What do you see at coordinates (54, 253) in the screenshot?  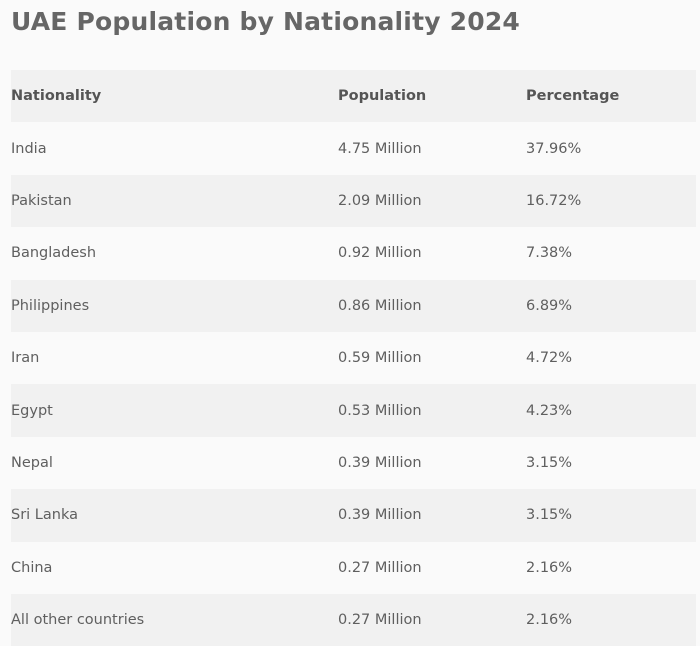 I see `nationality-cell: Bangladesh` at bounding box center [54, 253].